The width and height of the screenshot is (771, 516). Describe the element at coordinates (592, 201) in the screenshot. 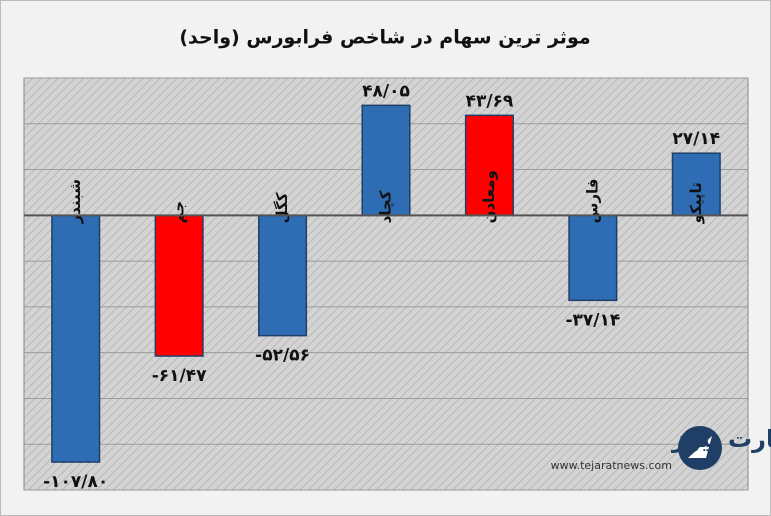

I see `category-label: فارس` at that location.